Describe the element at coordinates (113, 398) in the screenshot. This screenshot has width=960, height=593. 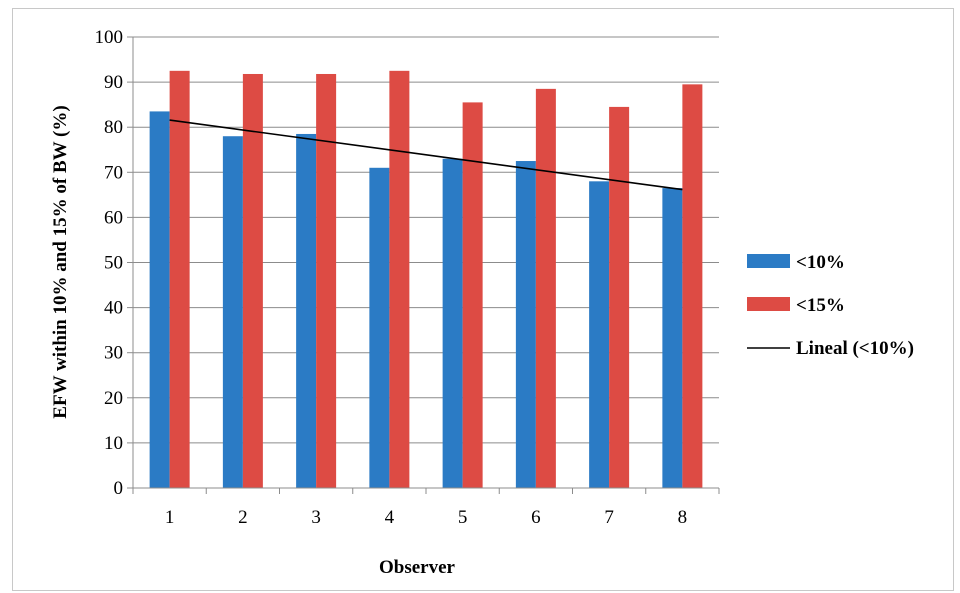
I see `y-tick-label-20: 20` at that location.